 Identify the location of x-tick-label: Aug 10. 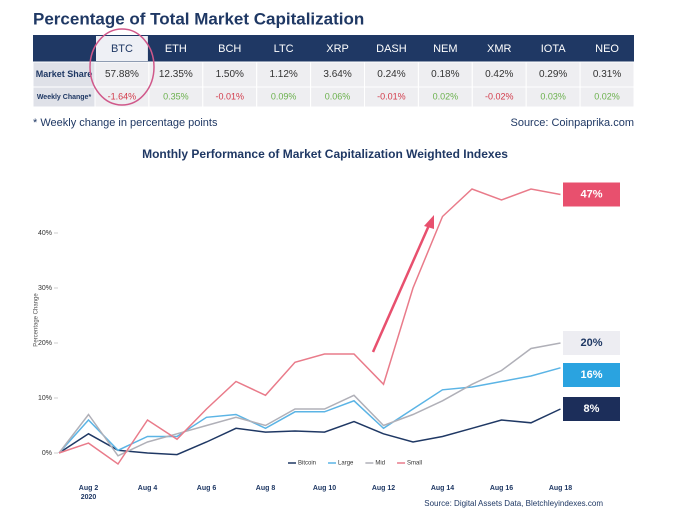
(324, 488).